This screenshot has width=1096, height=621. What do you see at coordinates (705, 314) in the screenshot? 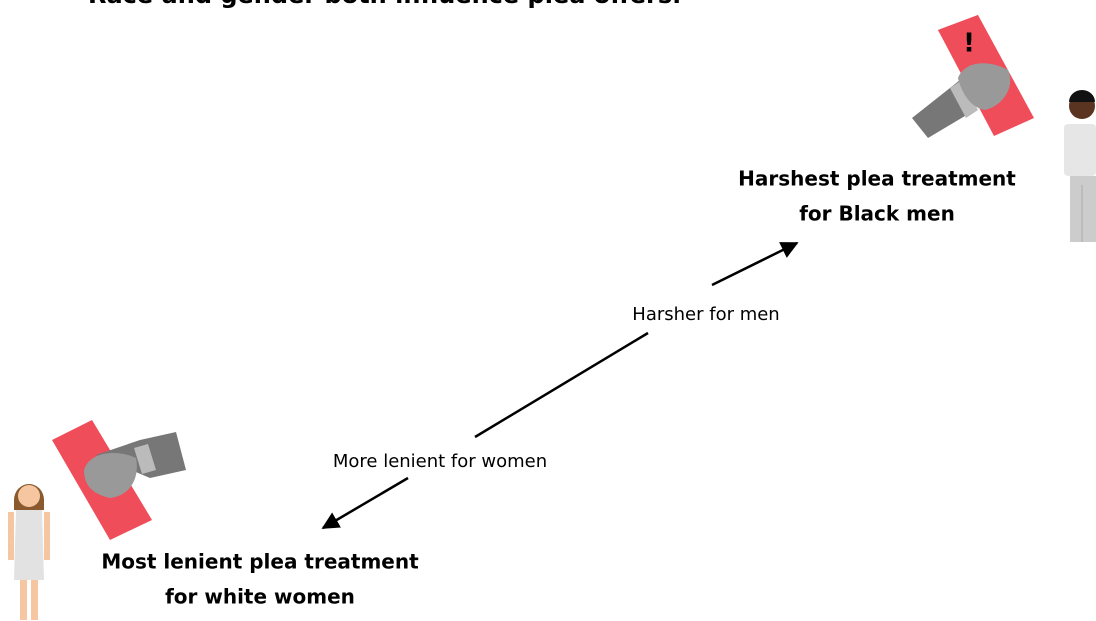
I see `arrow-label: Harsher for men` at bounding box center [705, 314].